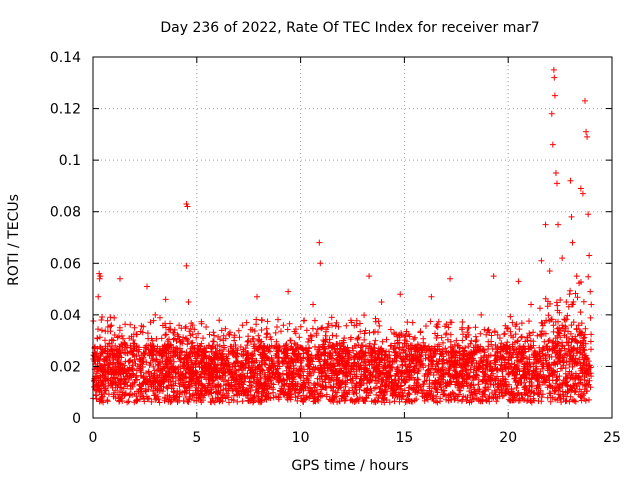 The image size is (640, 480). Describe the element at coordinates (65, 110) in the screenshot. I see `y-tick-label: 0.12` at that location.